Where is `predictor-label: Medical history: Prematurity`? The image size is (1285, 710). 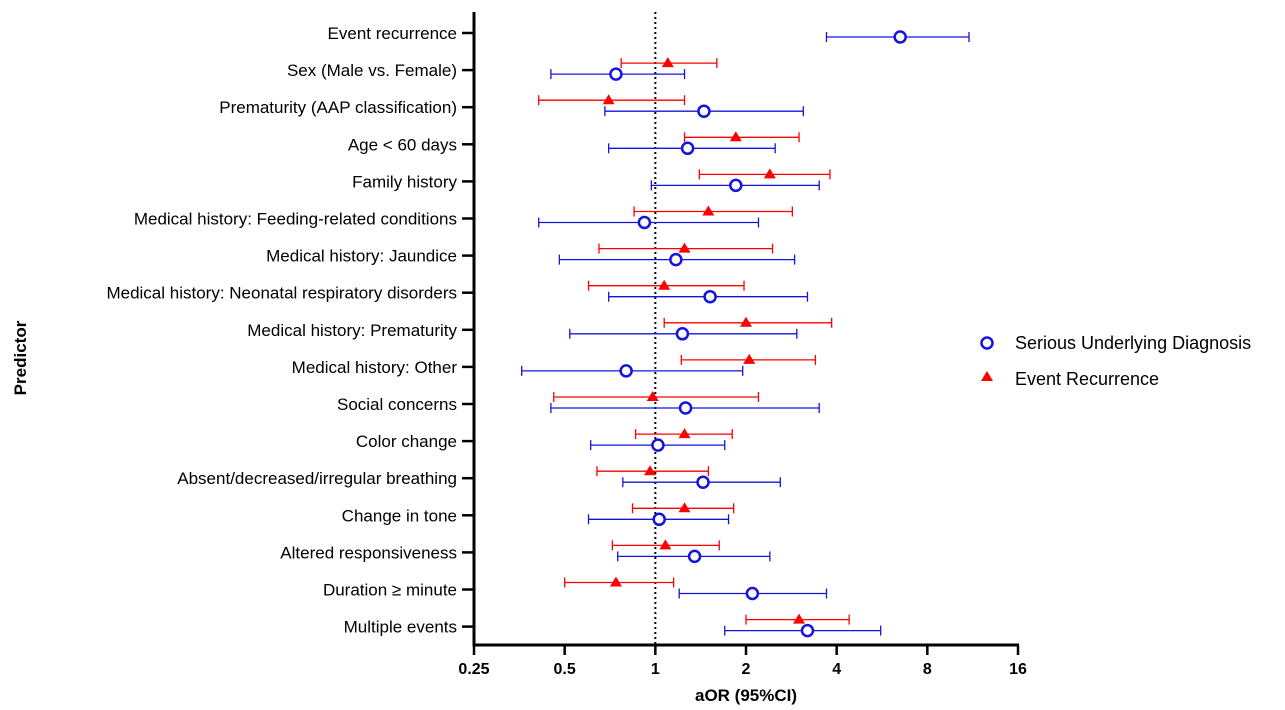
predictor-label: Medical history: Prematurity is located at coordinates (352, 330).